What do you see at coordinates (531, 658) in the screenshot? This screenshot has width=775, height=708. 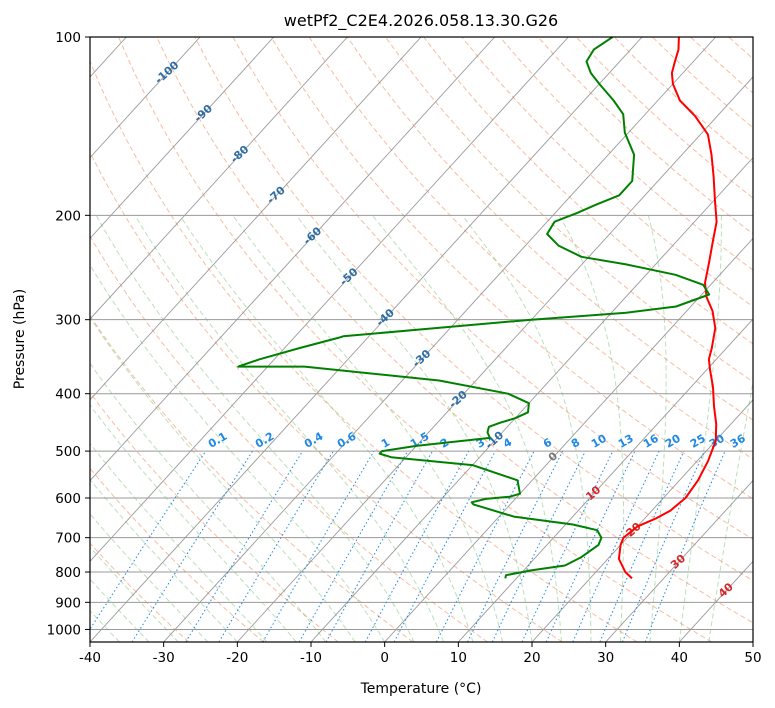 I see `x-tick-label: 20` at bounding box center [531, 658].